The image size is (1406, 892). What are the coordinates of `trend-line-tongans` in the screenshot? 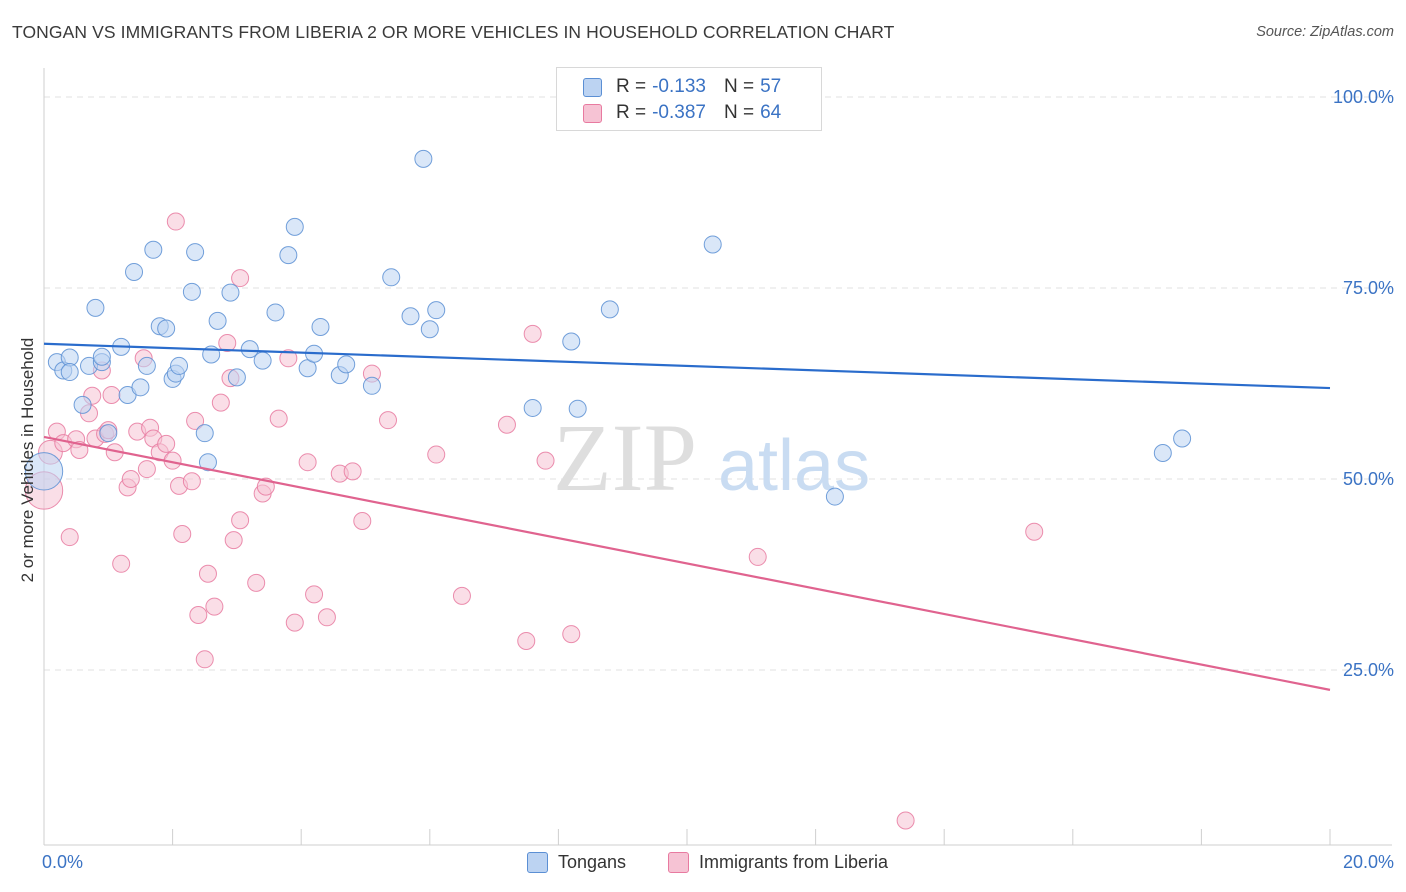 It's located at (687, 366).